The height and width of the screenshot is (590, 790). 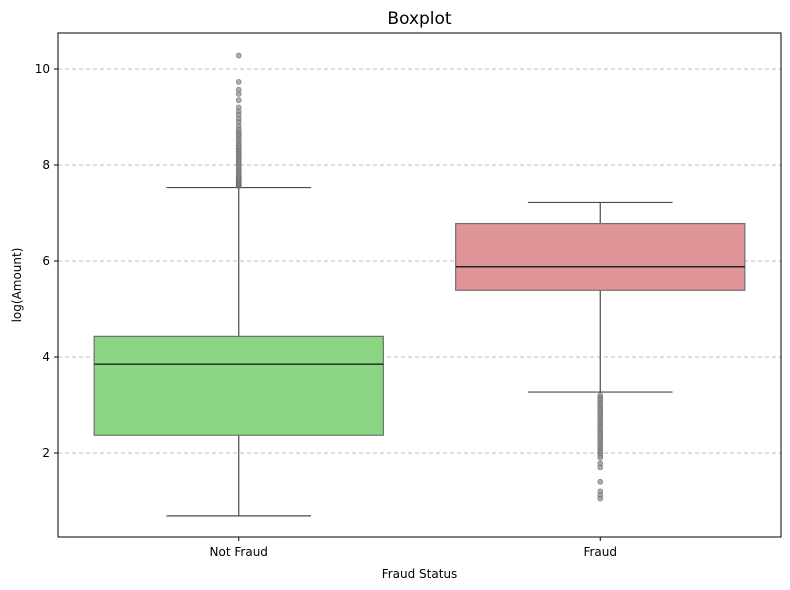 What do you see at coordinates (239, 552) in the screenshot?
I see `x-tick-label: Not Fraud` at bounding box center [239, 552].